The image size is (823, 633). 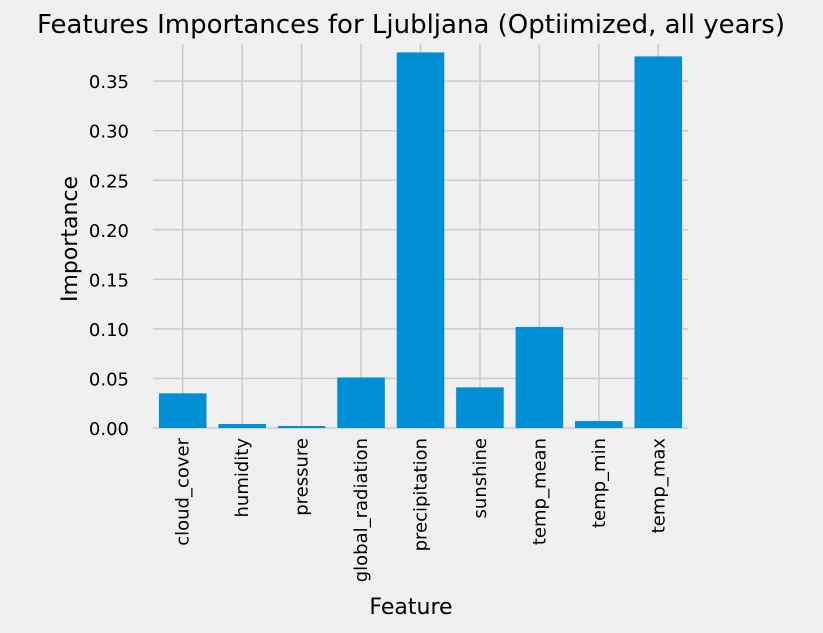 What do you see at coordinates (410, 607) in the screenshot?
I see `x-axis-label: Feature` at bounding box center [410, 607].